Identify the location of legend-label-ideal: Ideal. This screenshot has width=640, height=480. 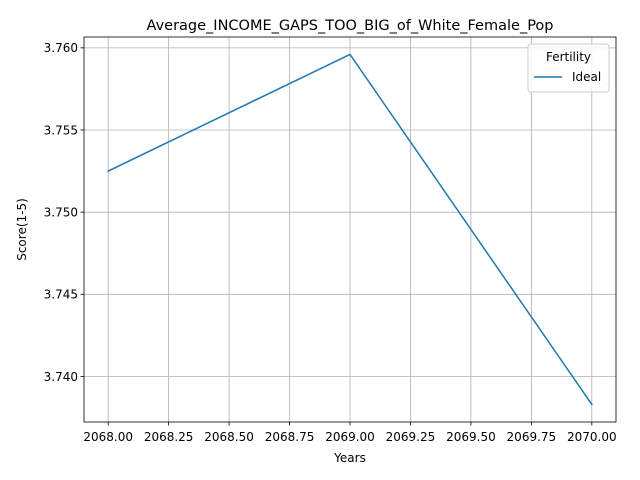
(586, 77).